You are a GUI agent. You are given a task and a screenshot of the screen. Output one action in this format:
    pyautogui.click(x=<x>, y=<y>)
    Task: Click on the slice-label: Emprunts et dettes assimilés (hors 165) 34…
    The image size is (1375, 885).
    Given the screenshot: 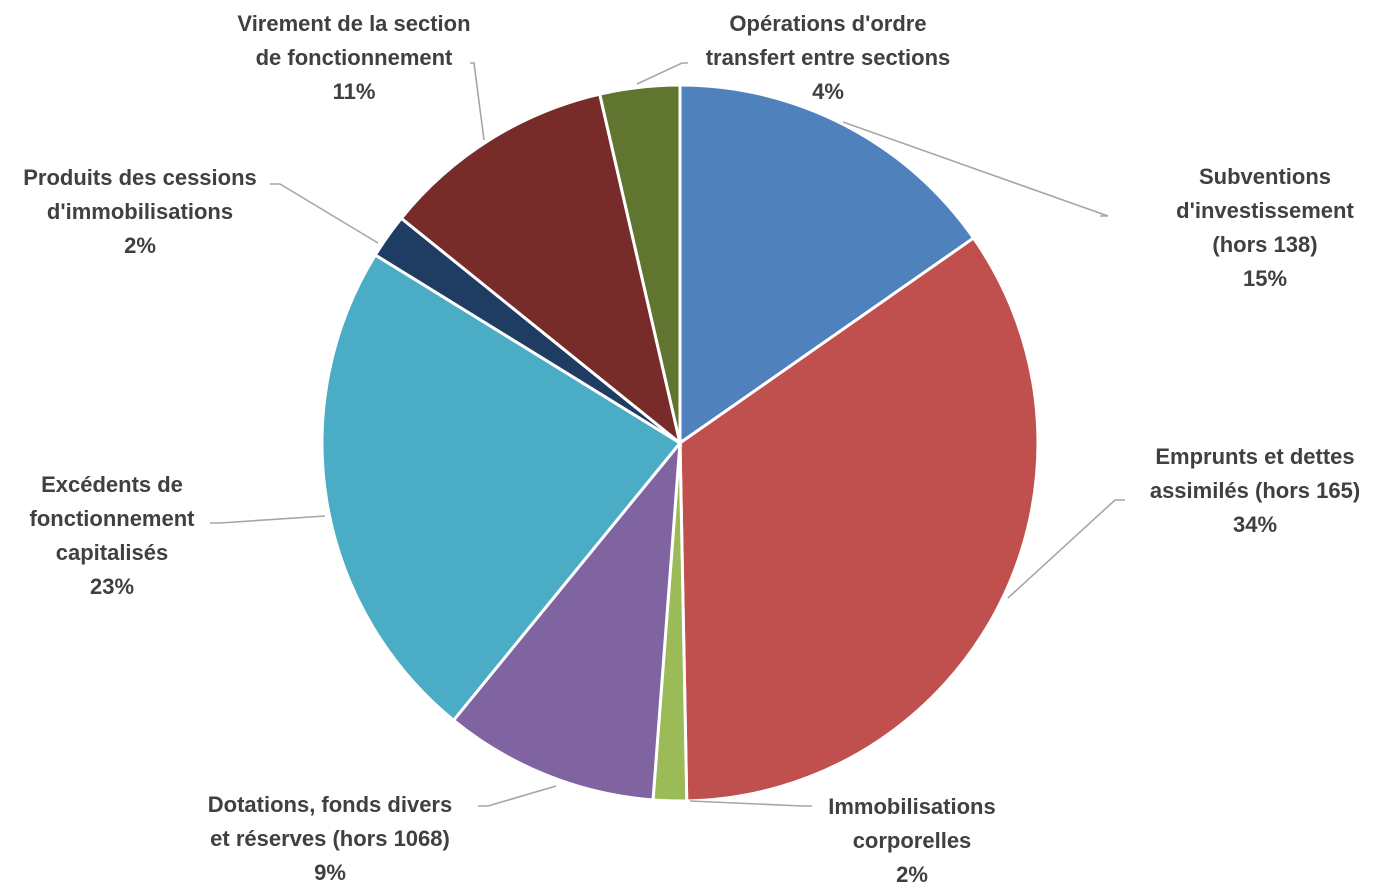 What is the action you would take?
    pyautogui.click(x=1255, y=490)
    